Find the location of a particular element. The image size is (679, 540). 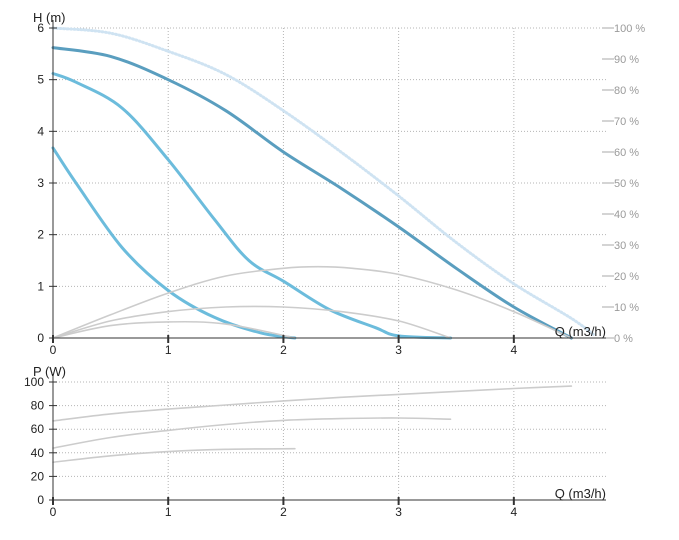

y-tick-label: 4 is located at coordinates (40, 131).